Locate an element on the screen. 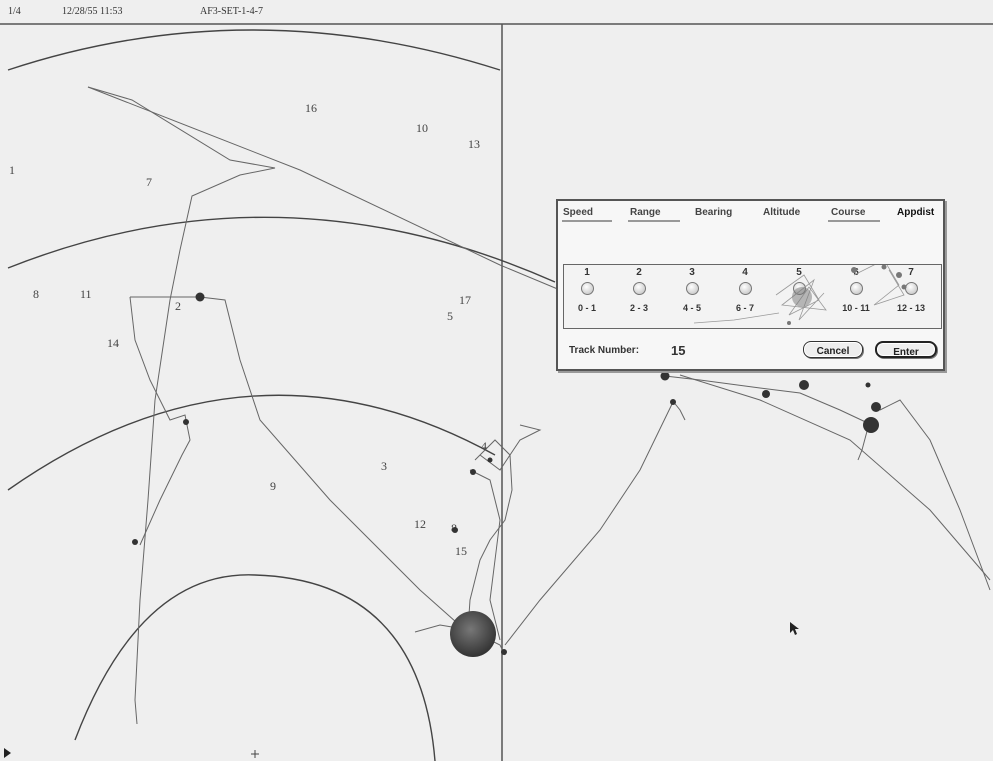 The width and height of the screenshot is (993, 761). session-id: AF3-SET-1-4-7 is located at coordinates (231, 11).